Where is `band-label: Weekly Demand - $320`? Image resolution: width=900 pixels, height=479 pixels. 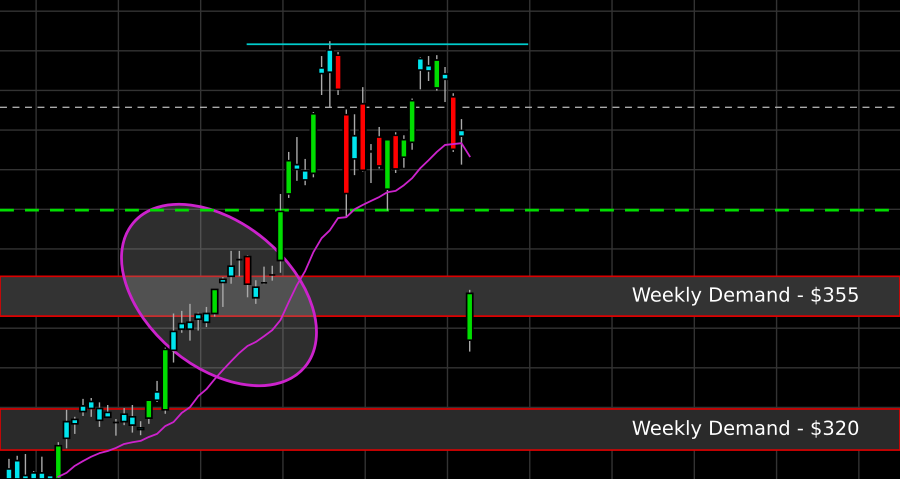 band-label: Weekly Demand - $320 is located at coordinates (745, 429).